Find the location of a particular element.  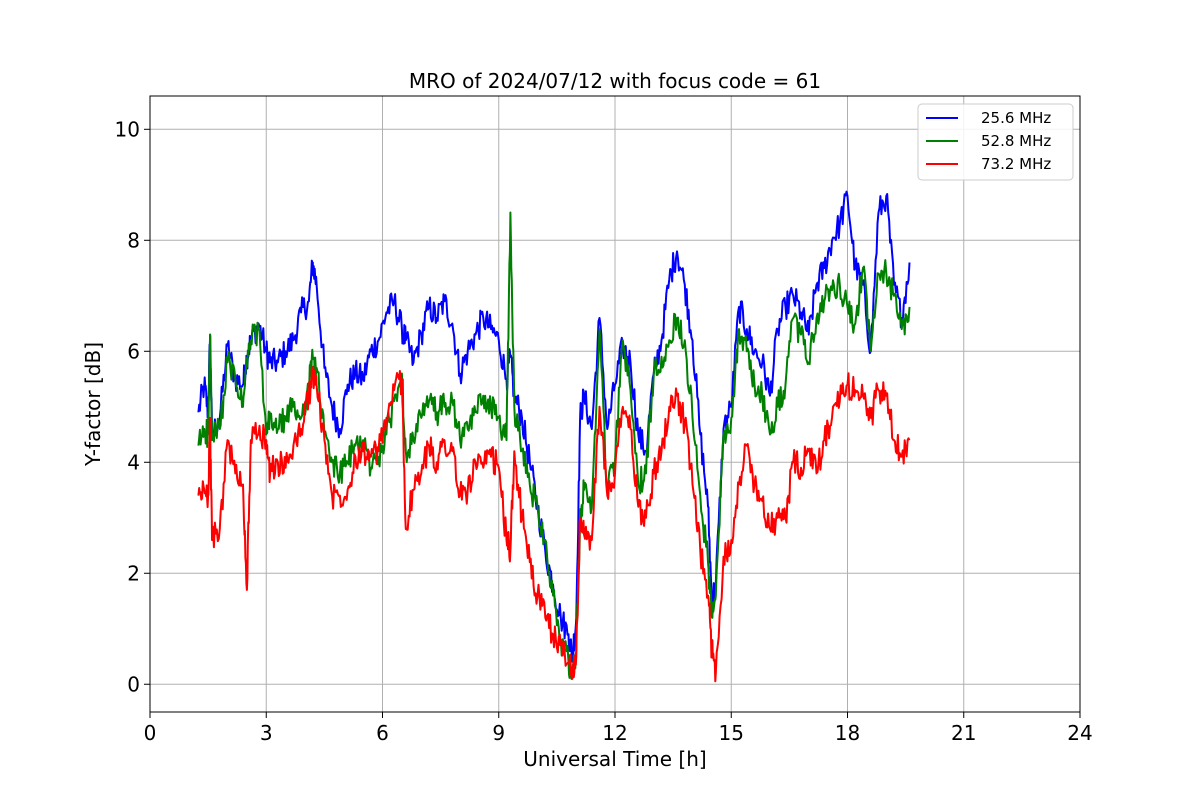

x-axis-title: Universal Time [h] is located at coordinates (614, 759).